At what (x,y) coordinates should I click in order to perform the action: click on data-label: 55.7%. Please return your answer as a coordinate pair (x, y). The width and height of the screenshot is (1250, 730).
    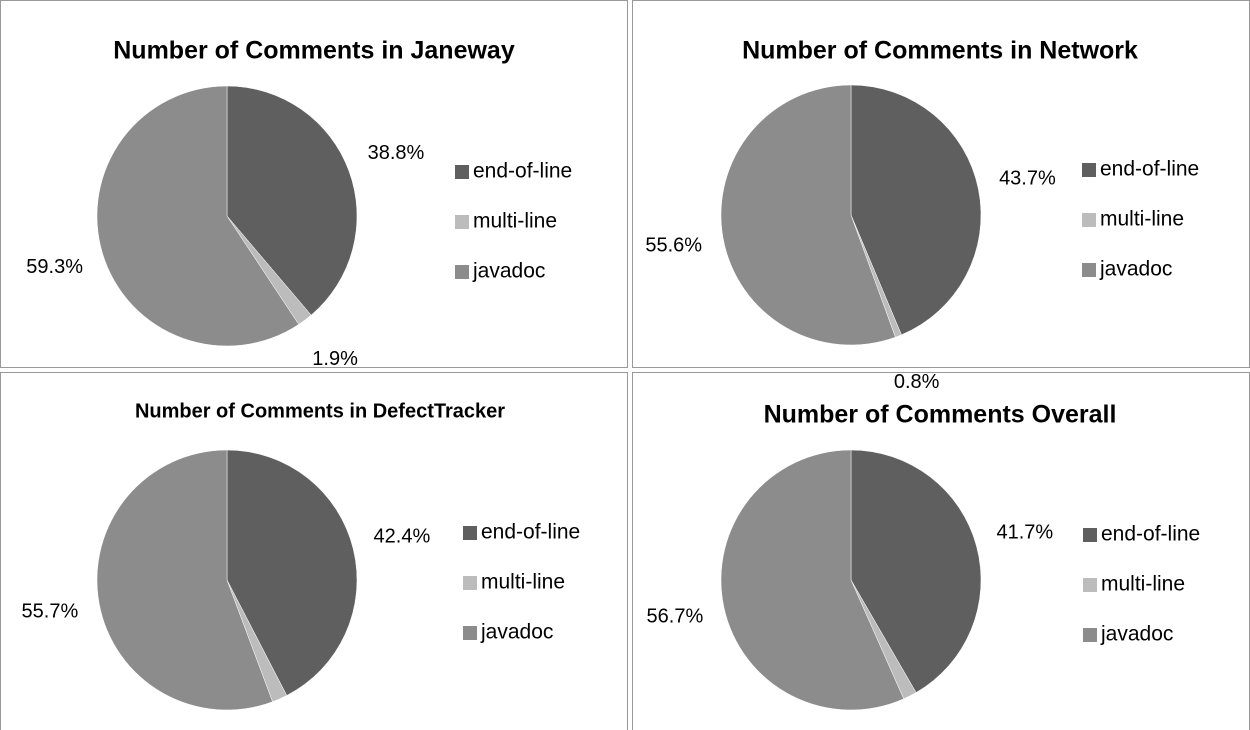
    Looking at the image, I should click on (50, 611).